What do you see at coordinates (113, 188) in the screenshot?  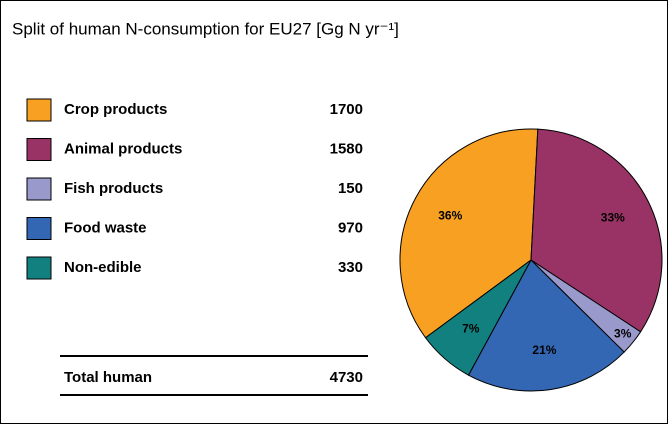 I see `legend-label: Fish products` at bounding box center [113, 188].